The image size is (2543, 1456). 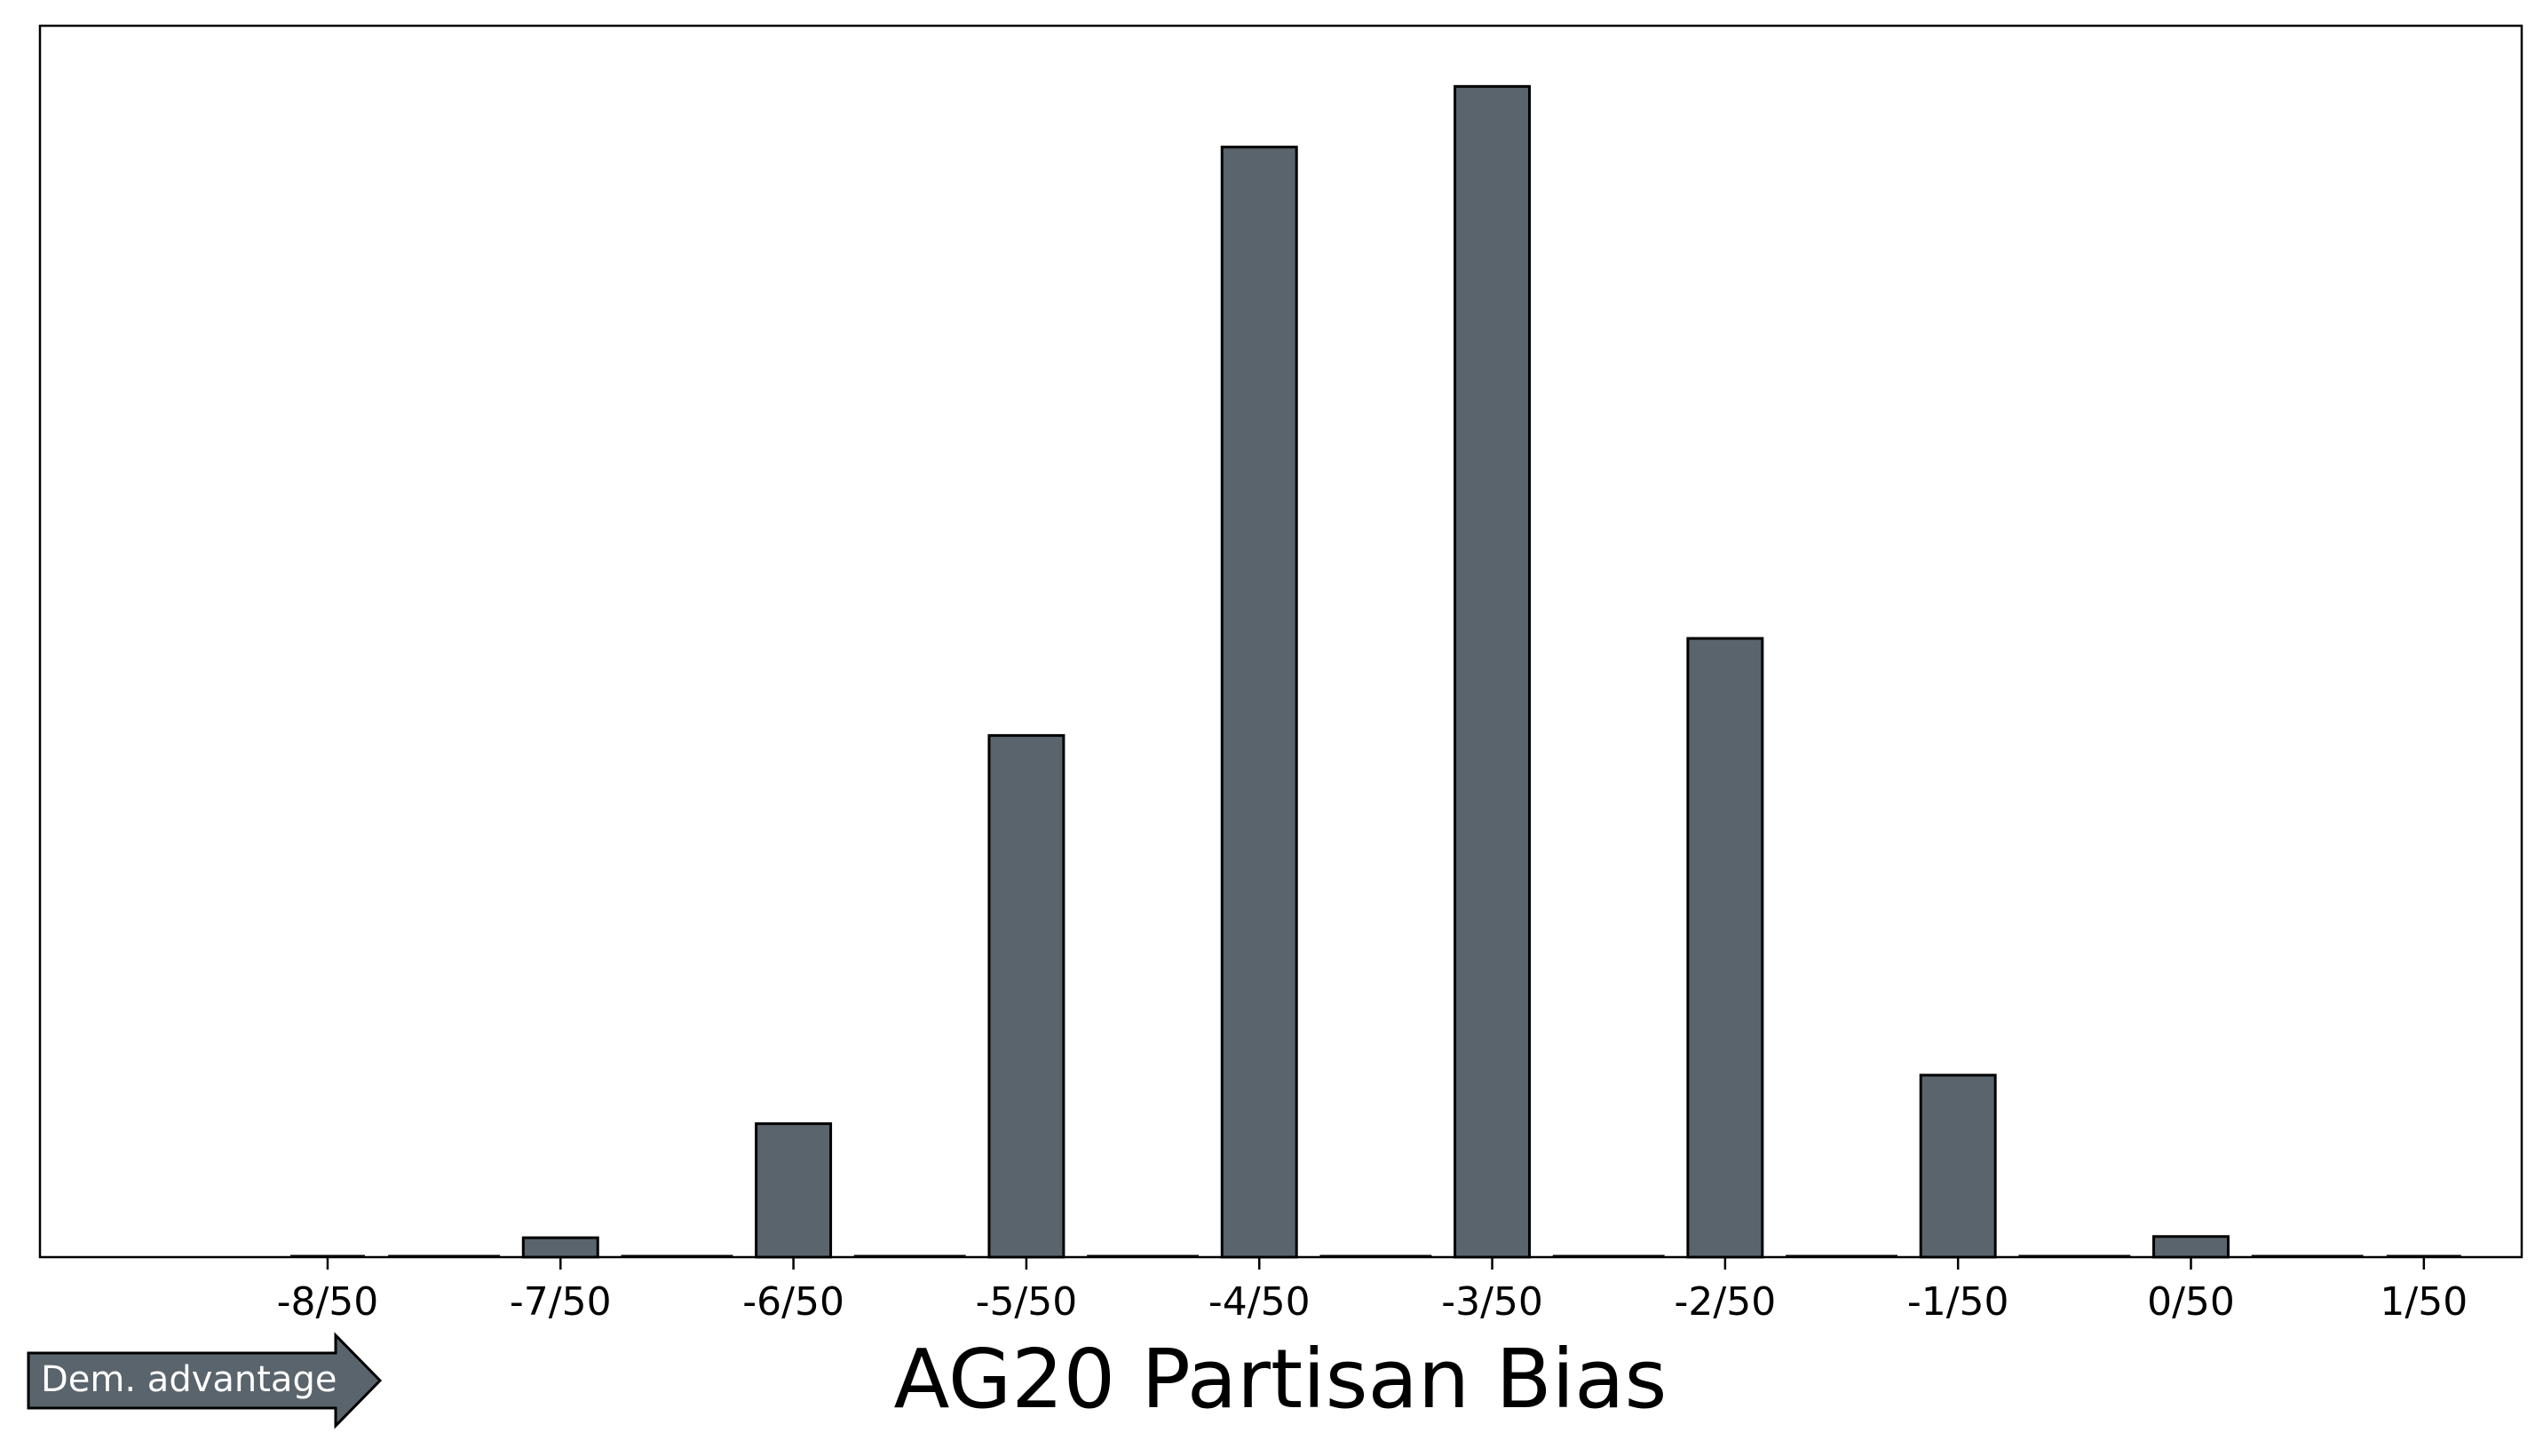 I want to click on x-axis-label: AG20 Partisan Bias, so click(x=1281, y=1379).